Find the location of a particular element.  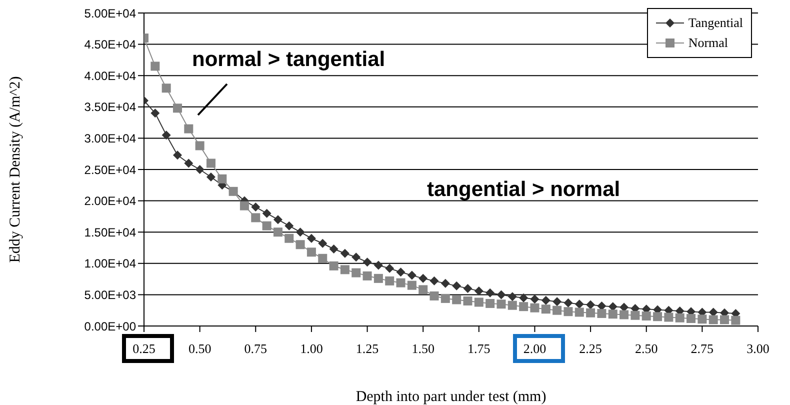

y-tick-label: 0.00E+00 is located at coordinates (110, 326).